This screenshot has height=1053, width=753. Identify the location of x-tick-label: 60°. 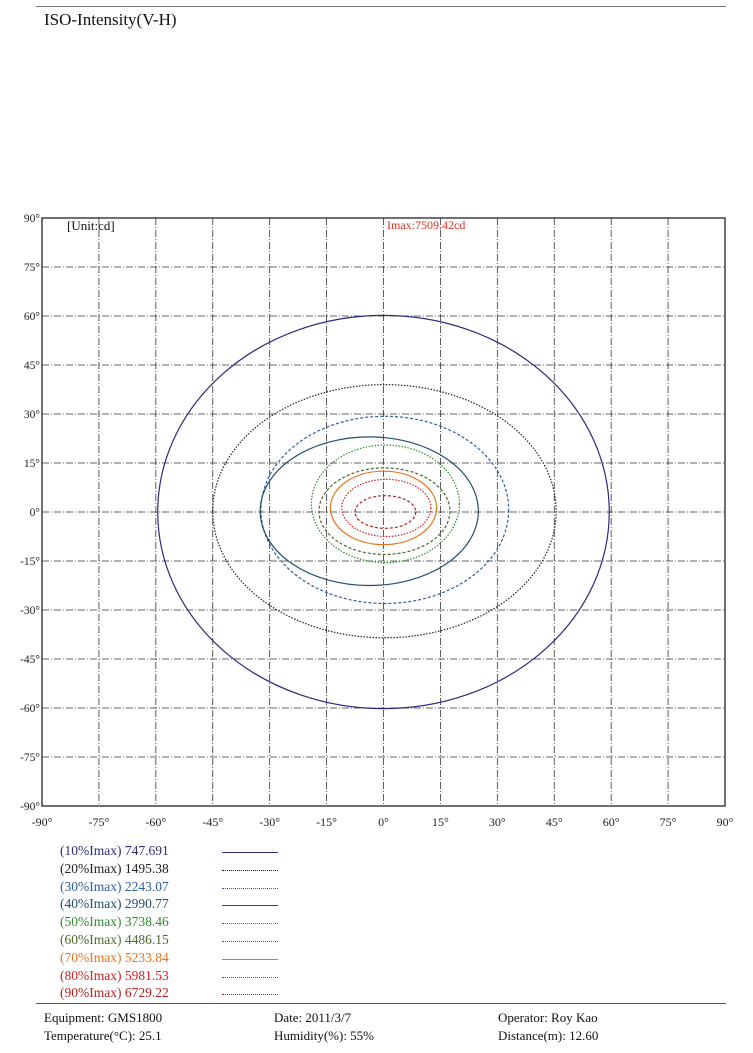
(611, 822).